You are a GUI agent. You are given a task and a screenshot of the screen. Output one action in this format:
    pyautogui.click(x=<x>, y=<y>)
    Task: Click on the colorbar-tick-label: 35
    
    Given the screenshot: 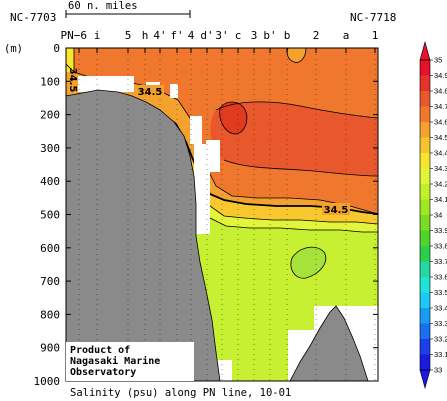 What is the action you would take?
    pyautogui.click(x=438, y=60)
    